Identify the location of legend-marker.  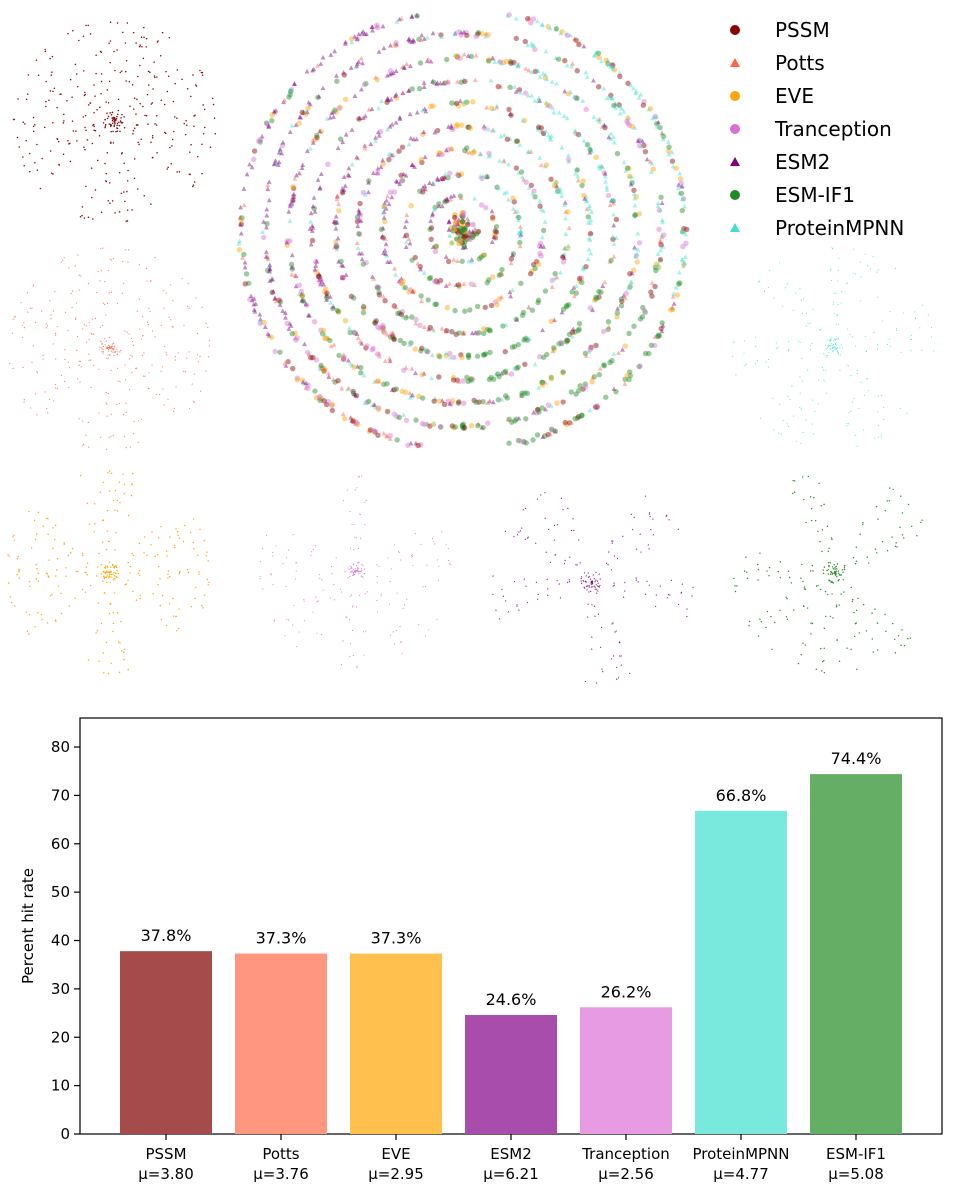
(735, 96).